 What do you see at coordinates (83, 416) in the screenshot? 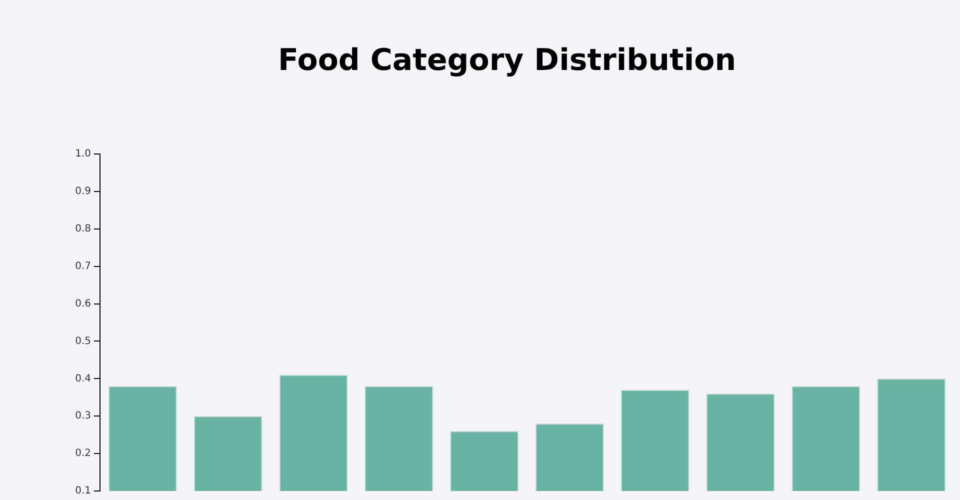
I see `y-tick-label: 0.3` at bounding box center [83, 416].